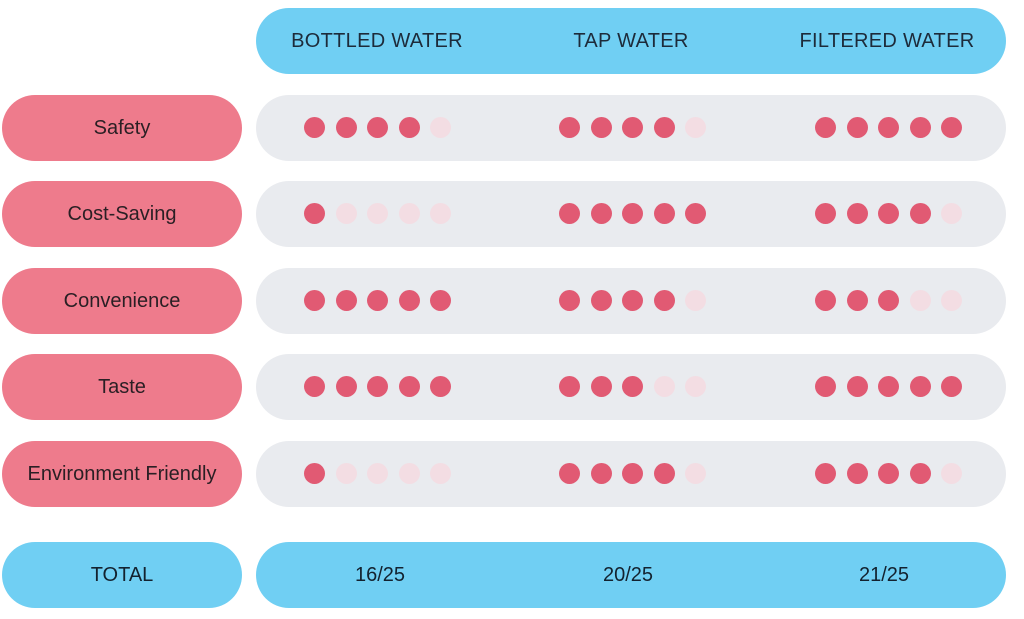 This screenshot has width=1024, height=619. Describe the element at coordinates (122, 301) in the screenshot. I see `row-label-convenience: Convenience` at that location.